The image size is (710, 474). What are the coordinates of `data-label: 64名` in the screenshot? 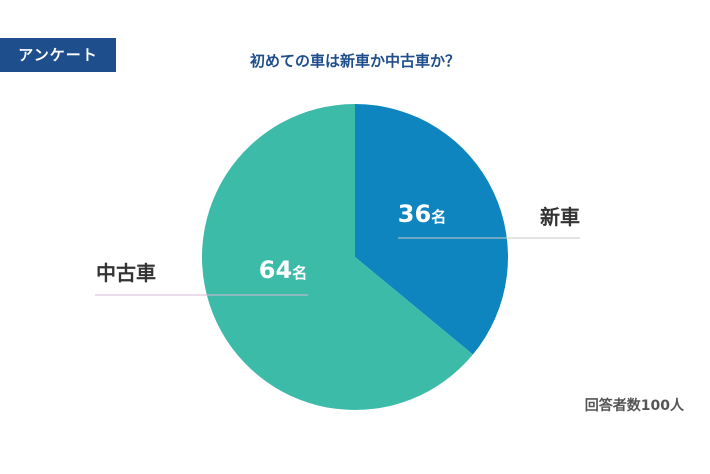 It's located at (283, 270).